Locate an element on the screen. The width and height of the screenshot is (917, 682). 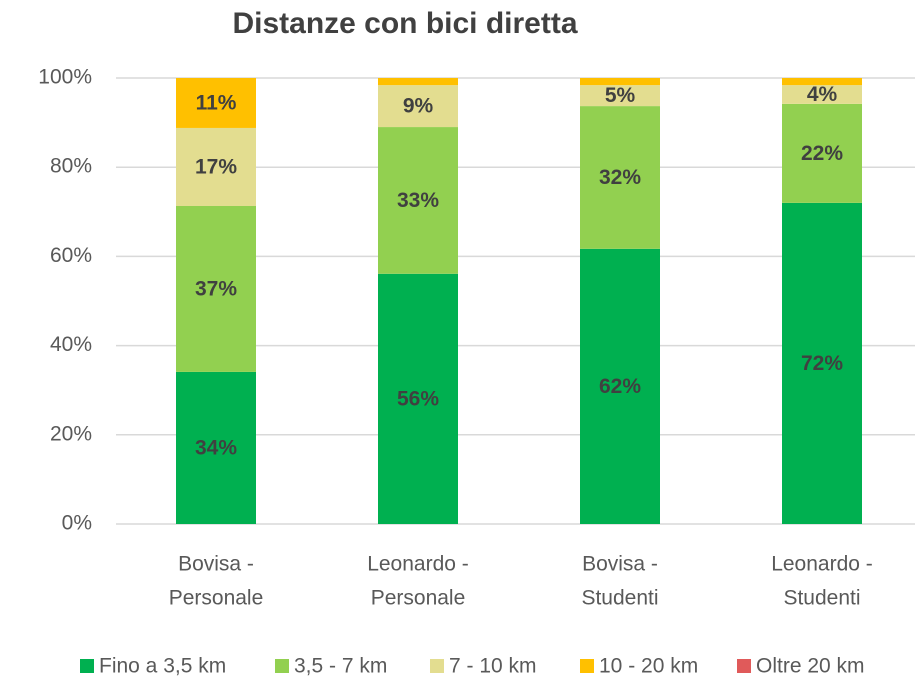
data-label: 4% is located at coordinates (822, 94).